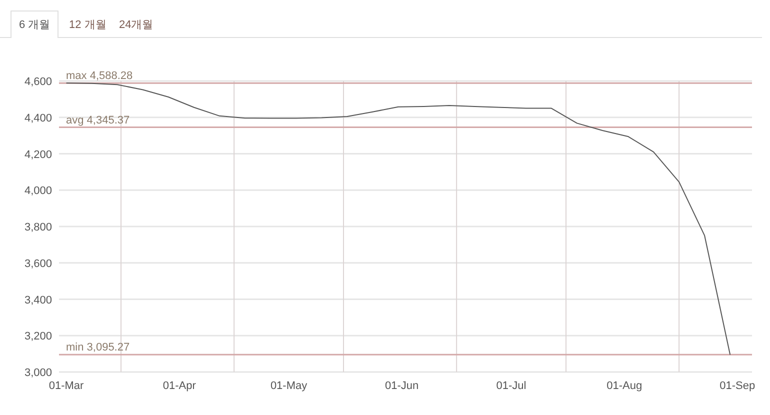 Image resolution: width=770 pixels, height=415 pixels. What do you see at coordinates (381, 24) in the screenshot?
I see `tabs: 6 개월 12 개월 24개월` at bounding box center [381, 24].